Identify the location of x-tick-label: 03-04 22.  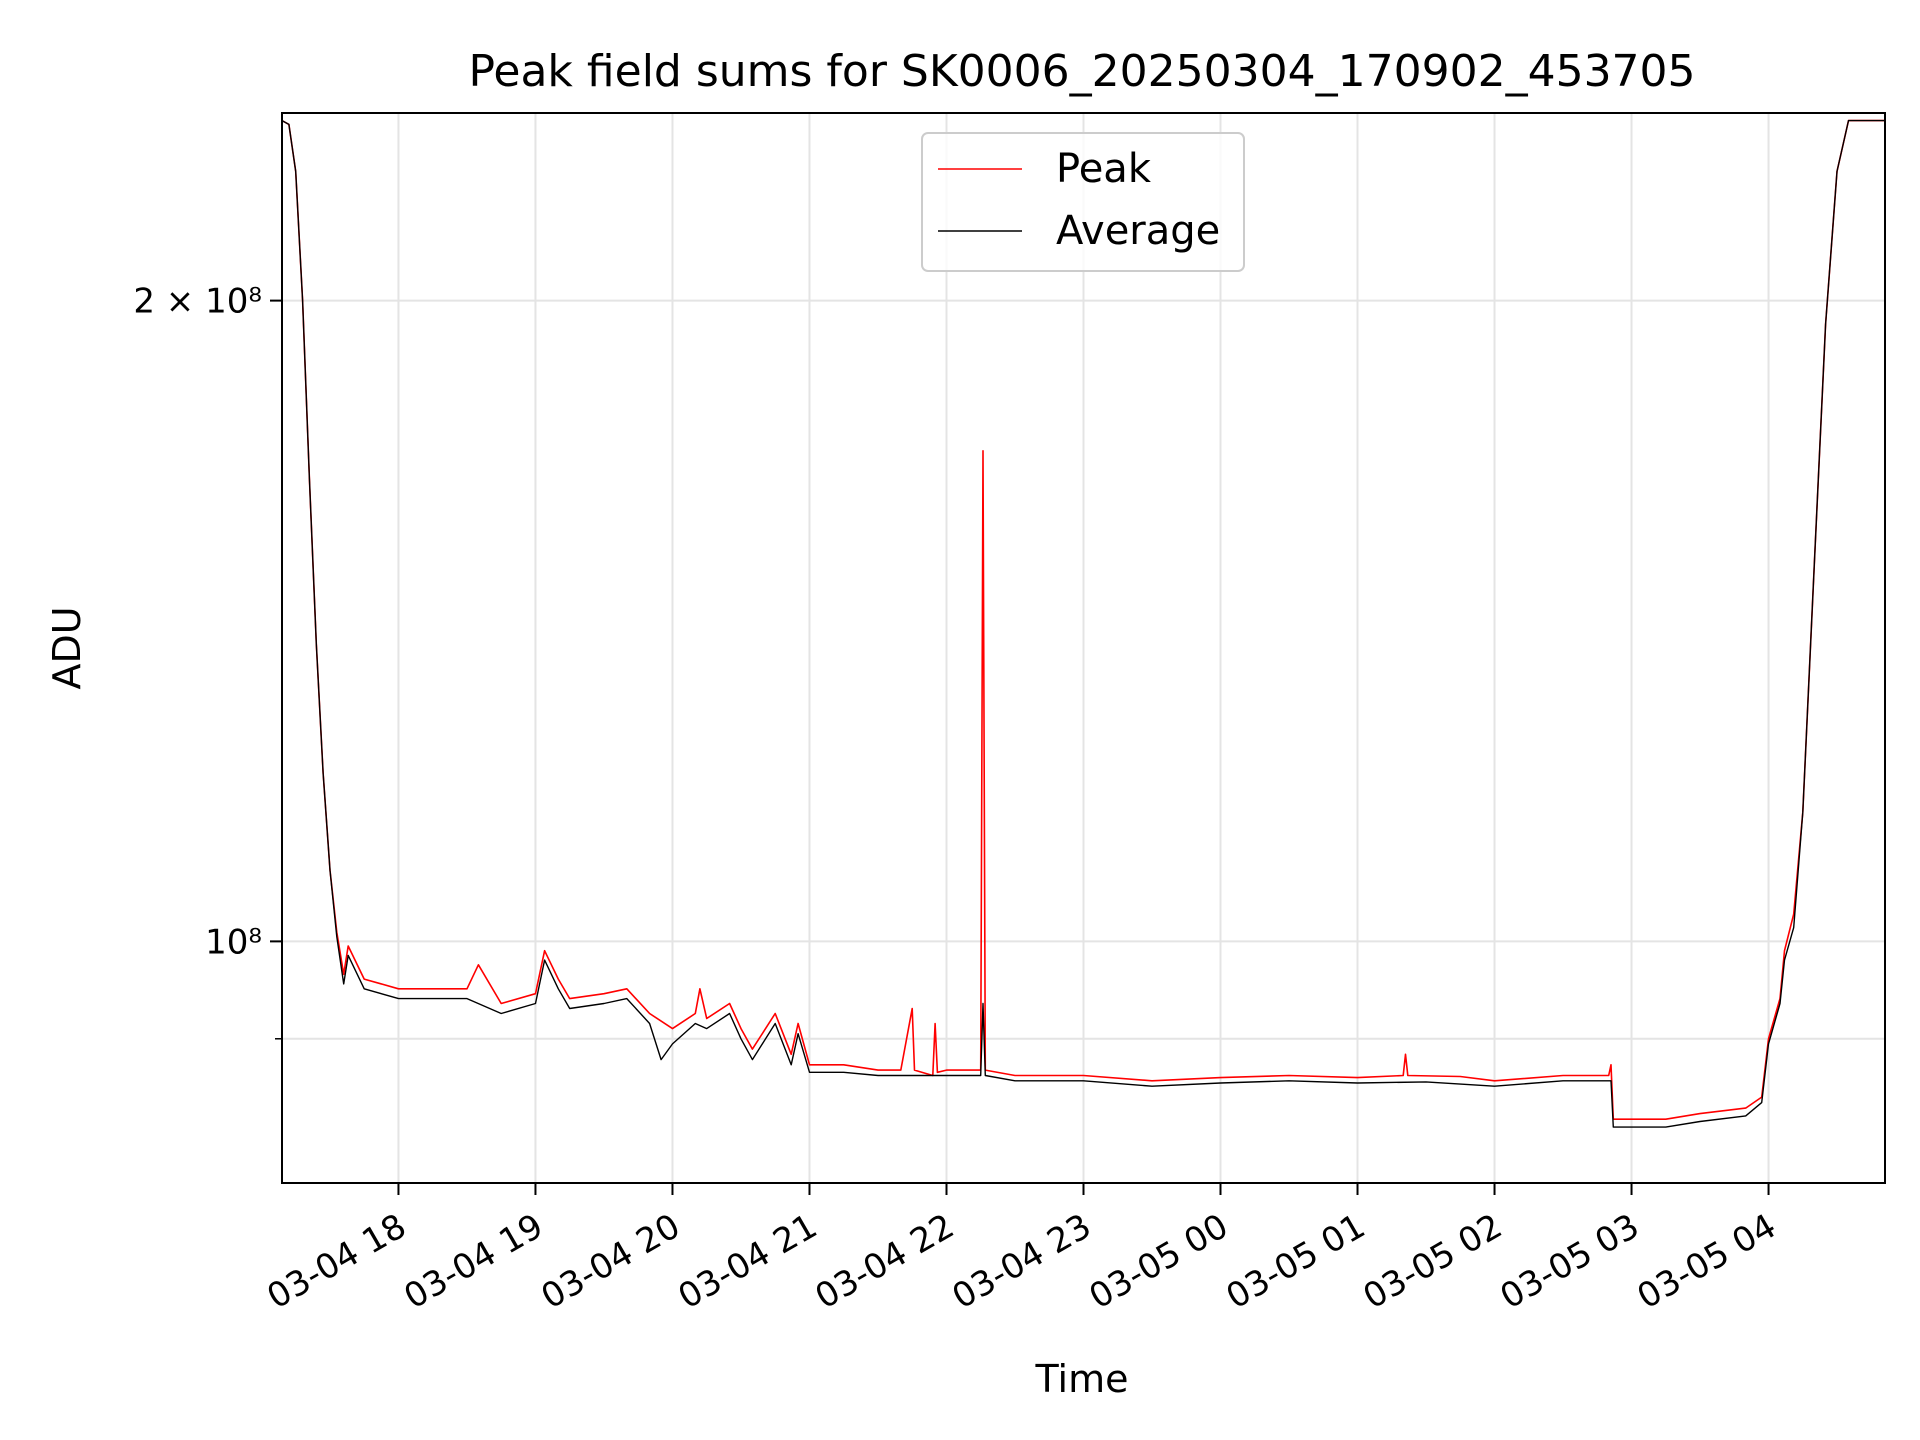
(885, 1261).